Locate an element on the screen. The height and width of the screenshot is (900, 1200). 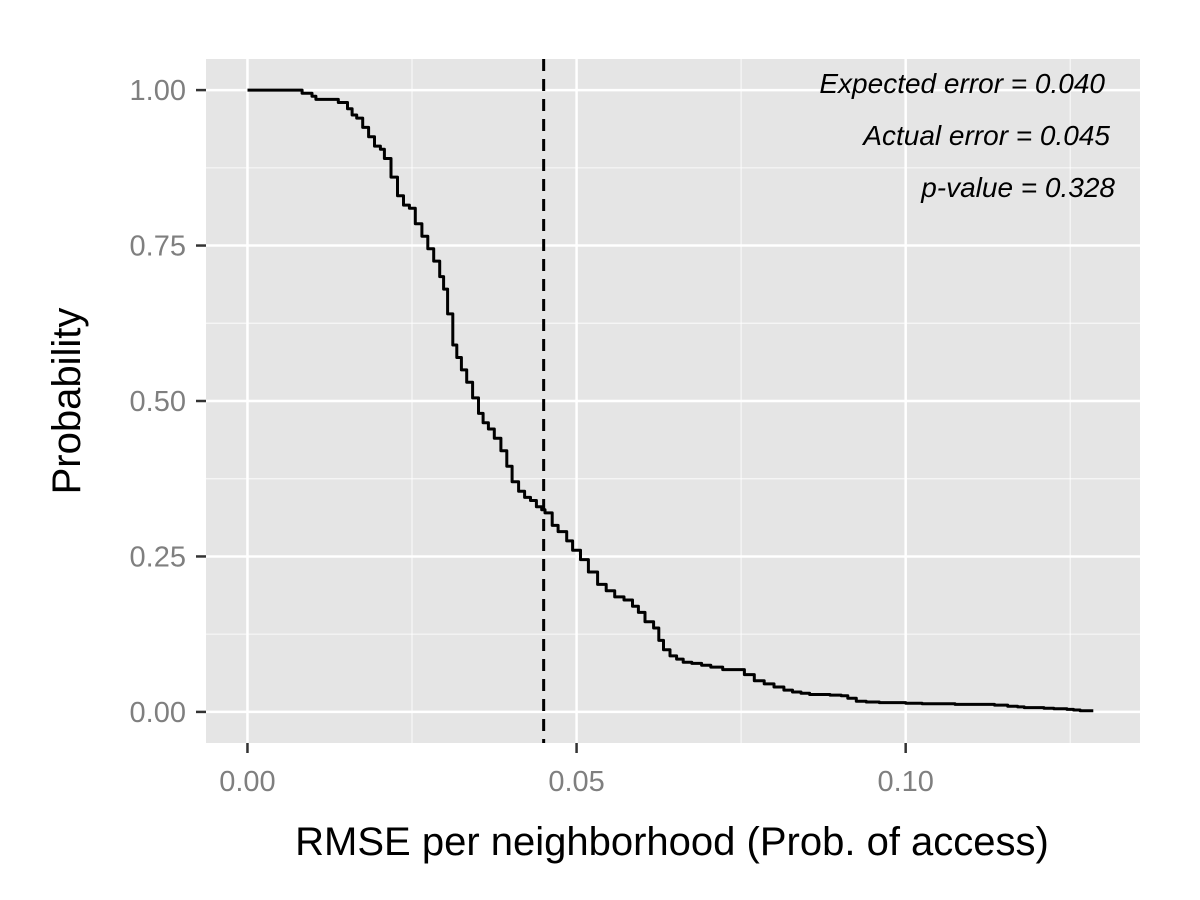
x-tick-label: 0.00 is located at coordinates (247, 782).